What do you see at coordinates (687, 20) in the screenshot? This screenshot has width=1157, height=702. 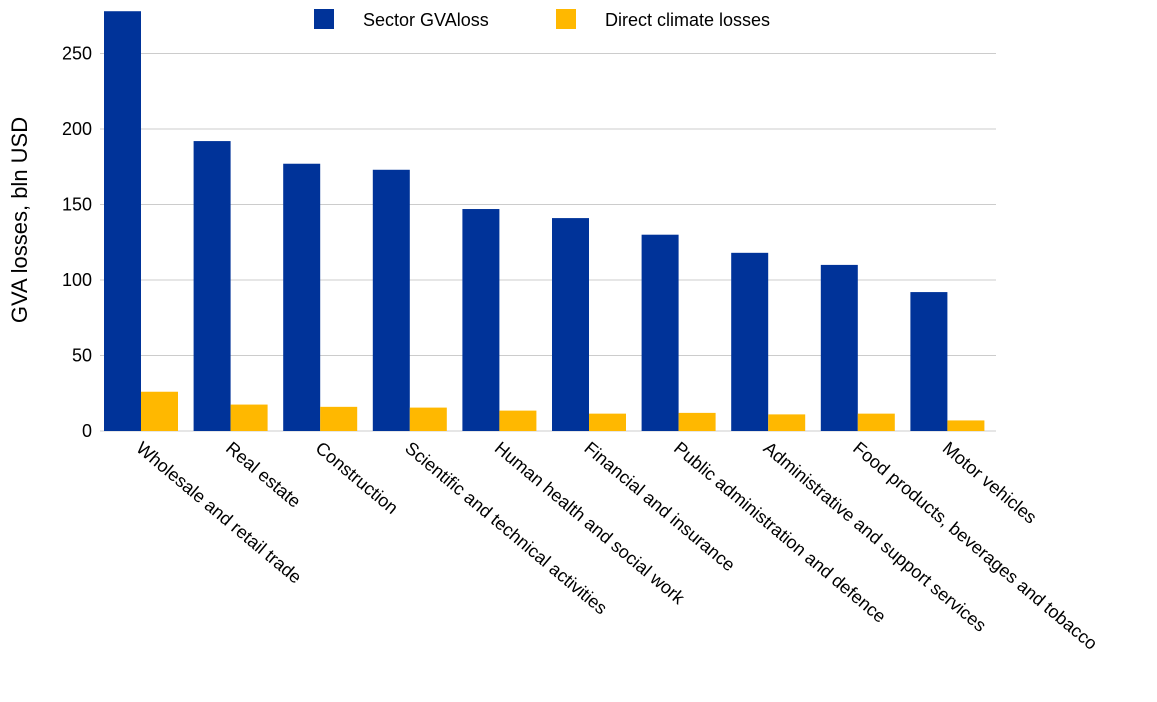 I see `legend-label-direct-climate-losses: Direct climate losses` at bounding box center [687, 20].